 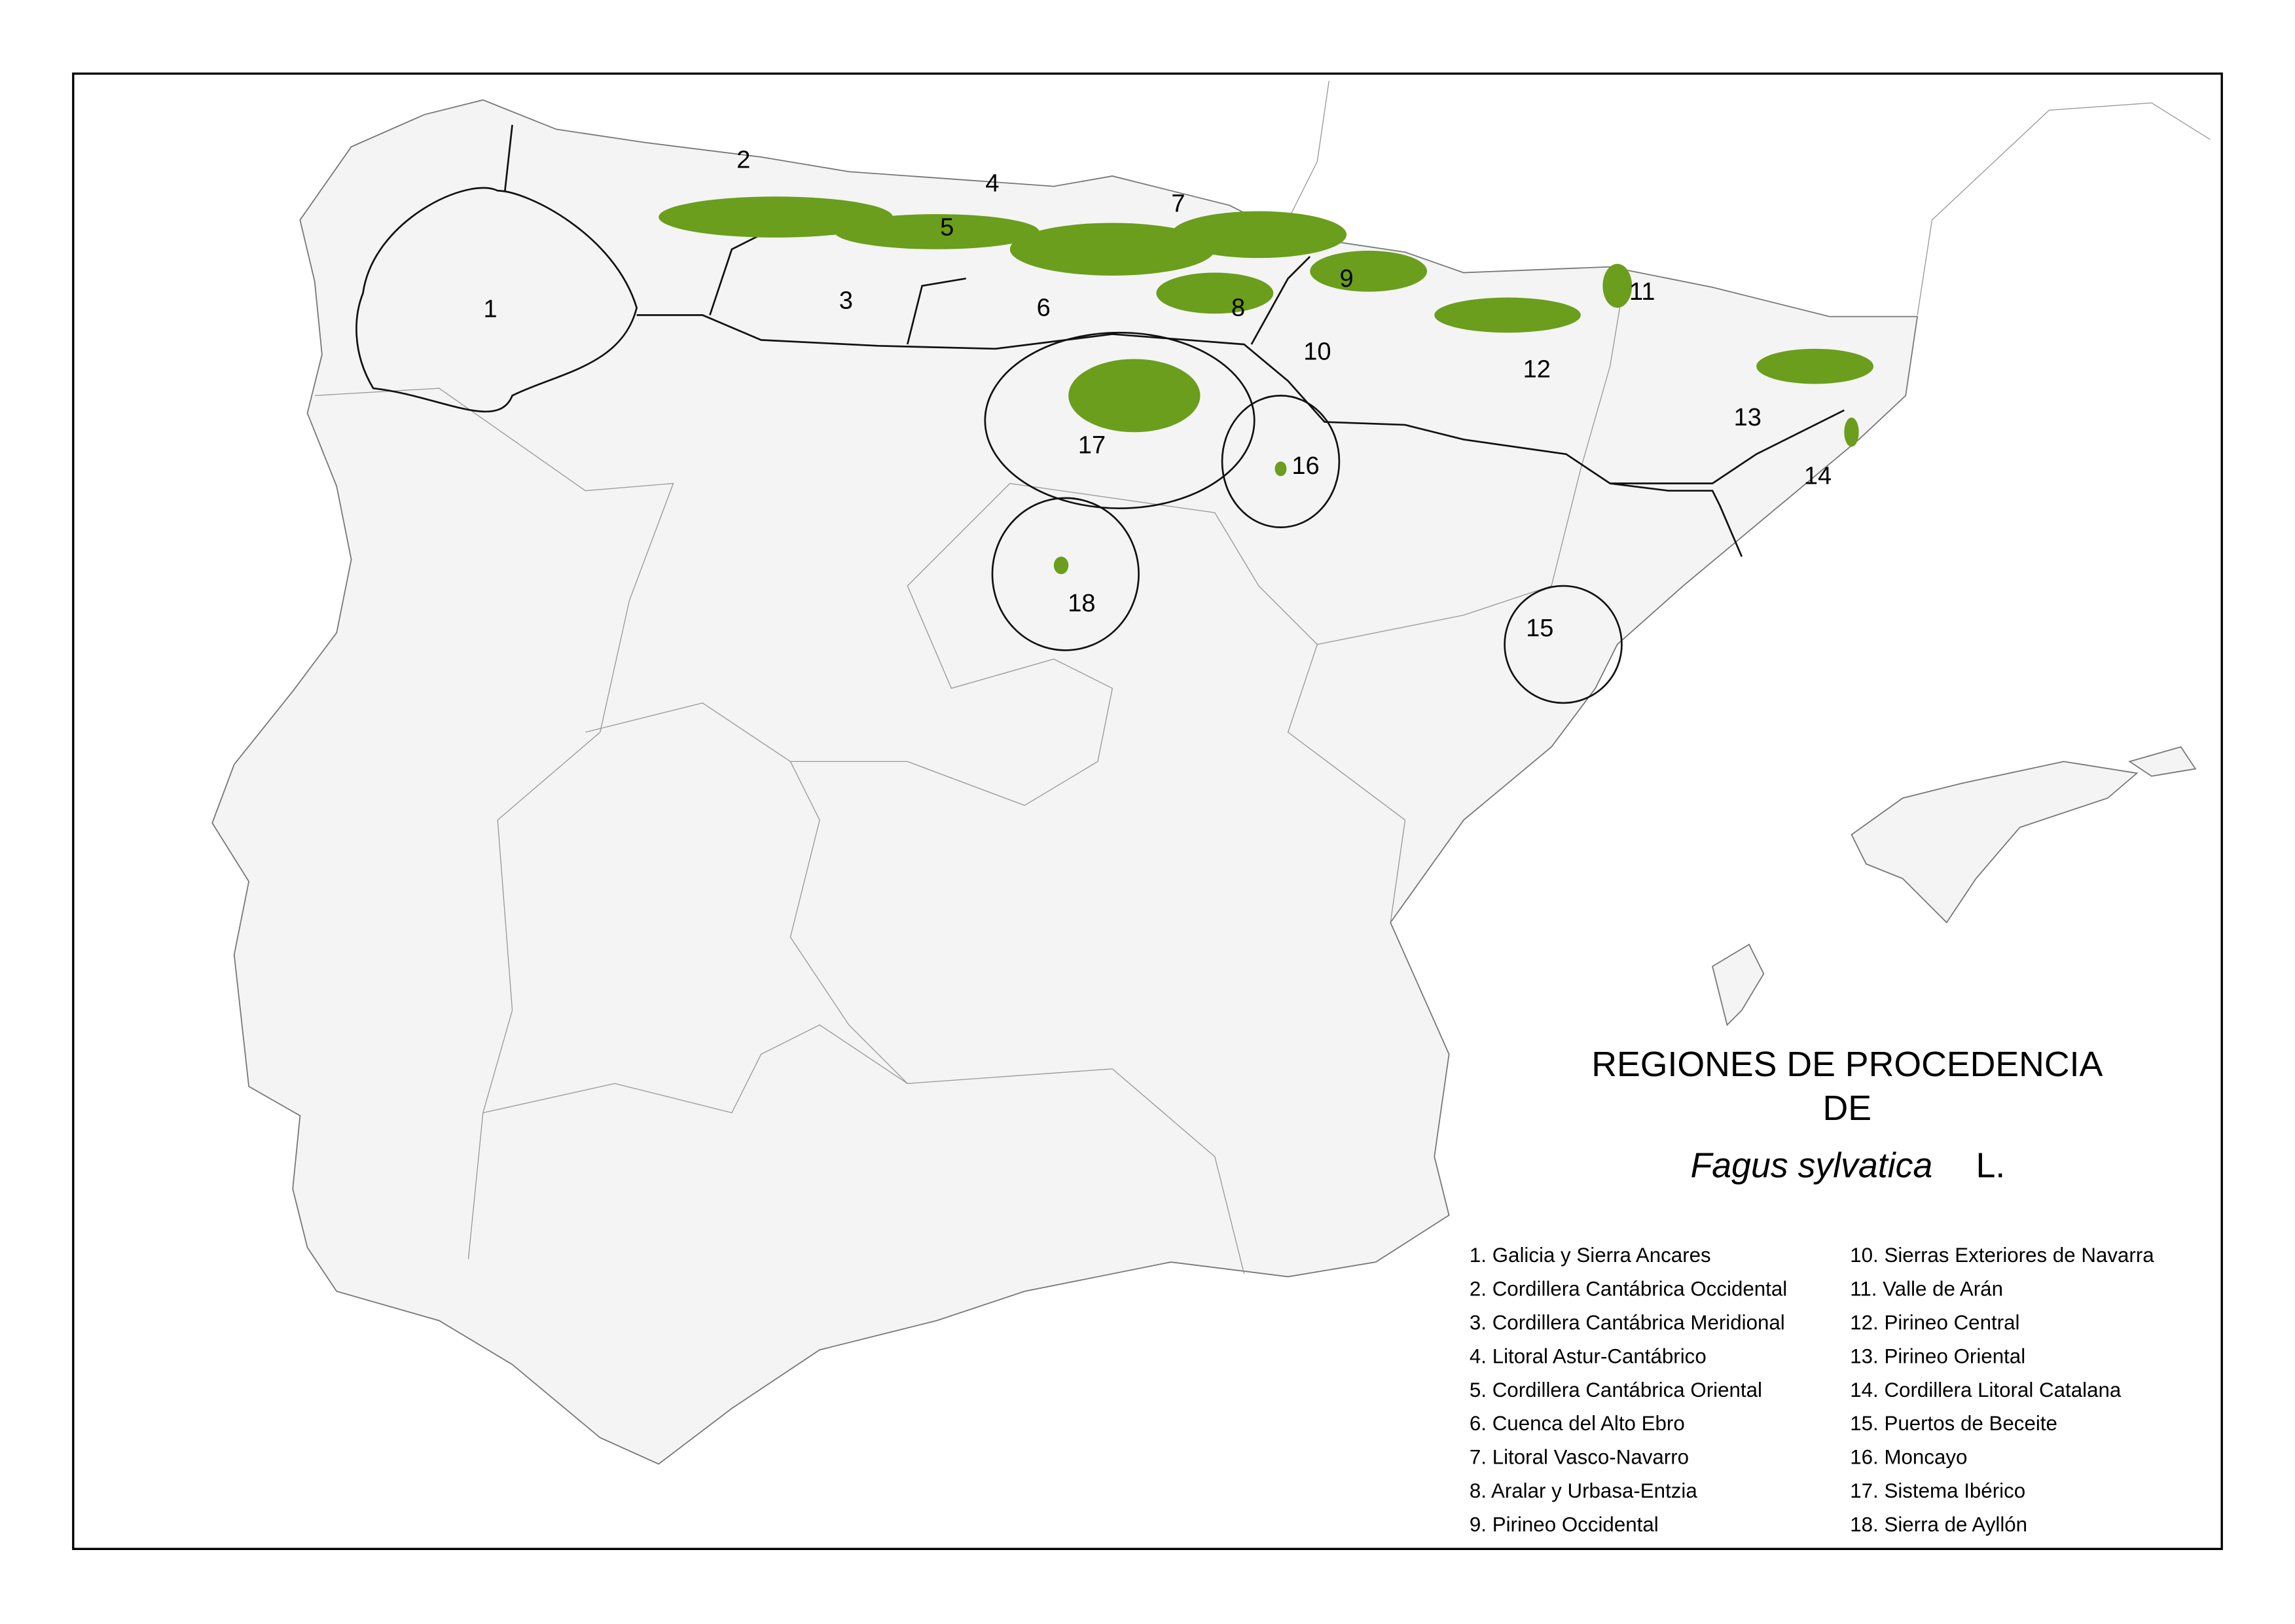 I want to click on legend-item: 17. Sistema Ibérico, so click(x=1938, y=1490).